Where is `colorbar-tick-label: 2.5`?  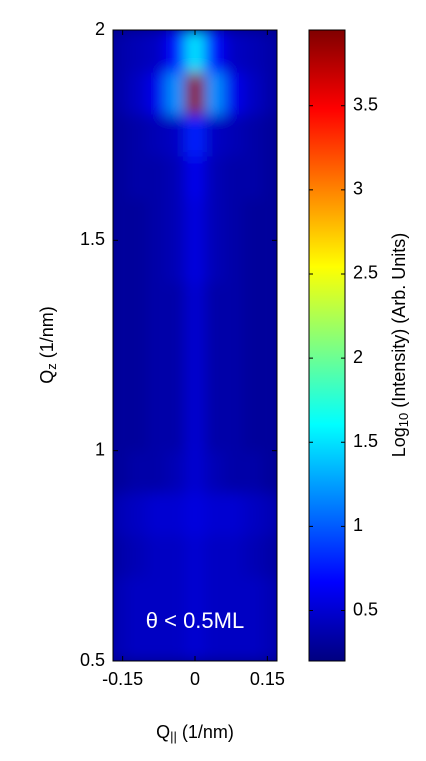 colorbar-tick-label: 2.5 is located at coordinates (365, 273).